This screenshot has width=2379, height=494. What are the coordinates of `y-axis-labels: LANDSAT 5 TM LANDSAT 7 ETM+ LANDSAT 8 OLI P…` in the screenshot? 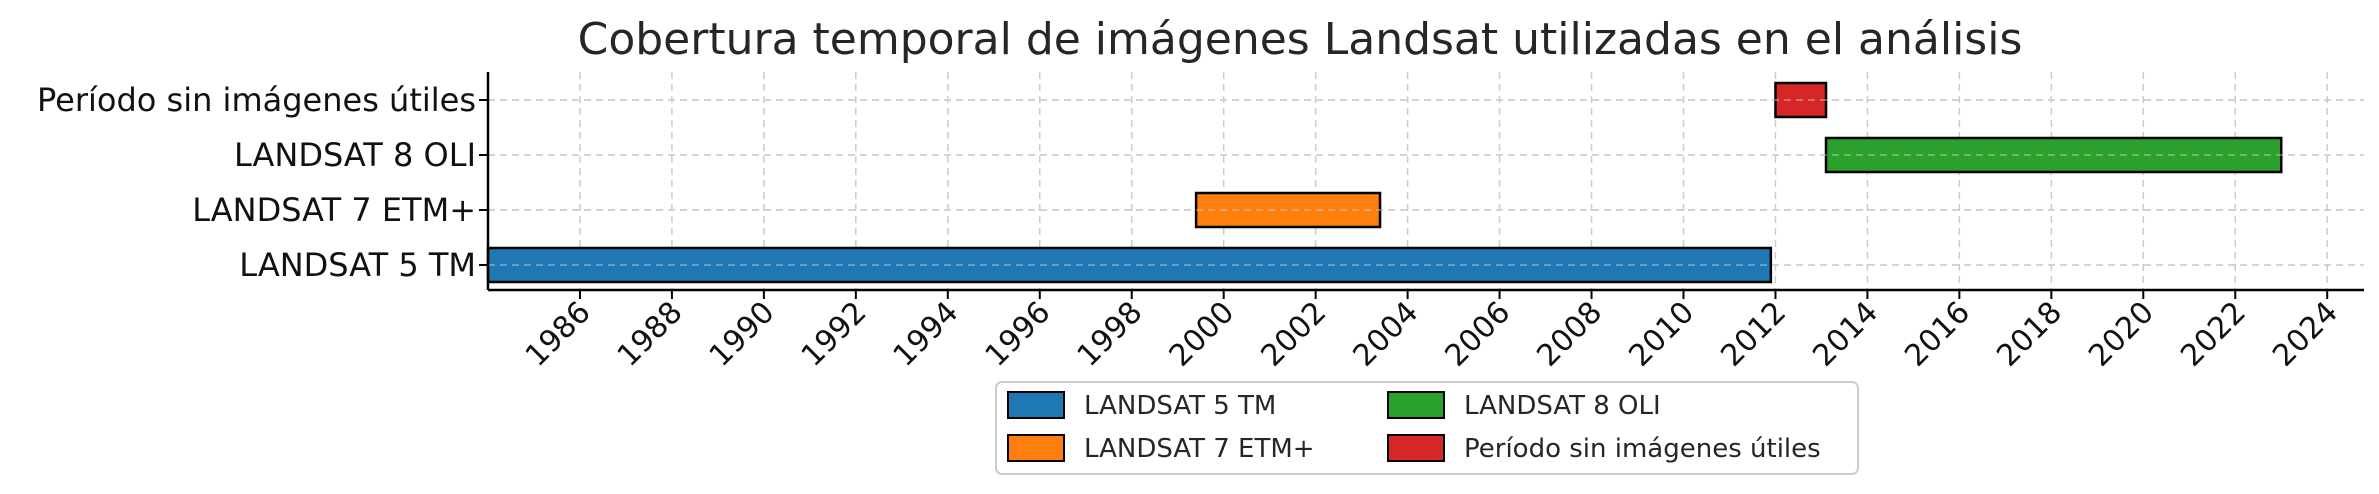 It's located at (262, 182).